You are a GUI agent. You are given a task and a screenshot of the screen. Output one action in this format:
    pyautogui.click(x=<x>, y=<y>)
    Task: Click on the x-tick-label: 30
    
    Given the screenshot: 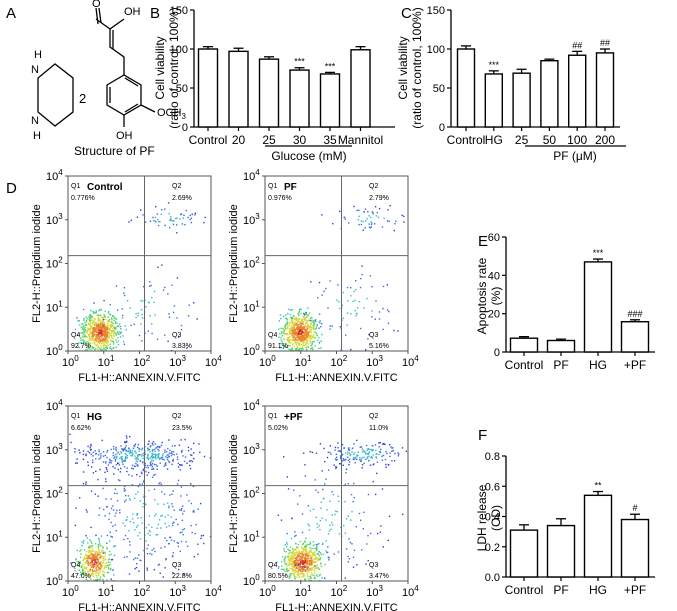 What is the action you would take?
    pyautogui.click(x=300, y=140)
    